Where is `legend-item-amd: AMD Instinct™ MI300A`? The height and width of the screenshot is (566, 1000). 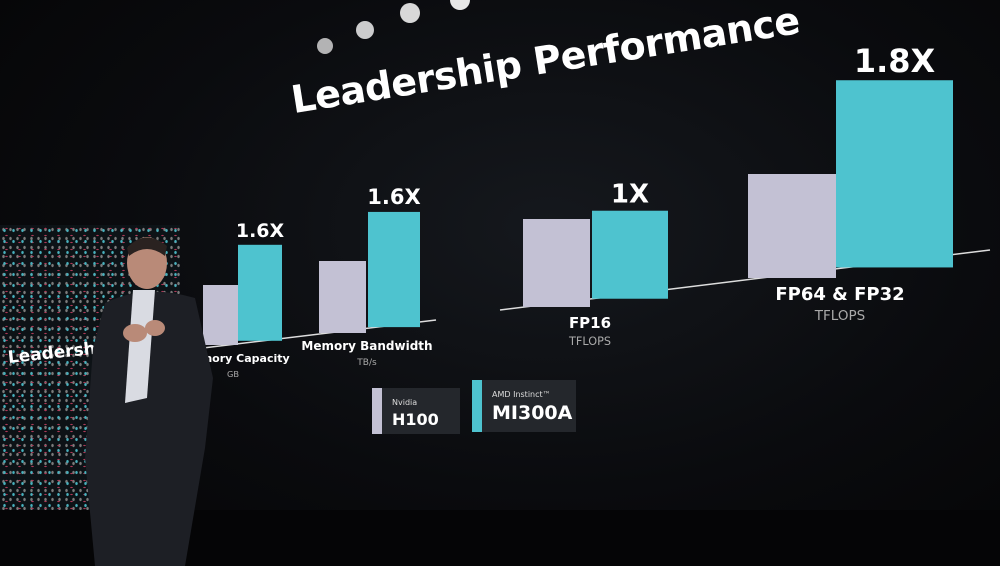
legend-item-amd: AMD Instinct™ MI300A is located at coordinates (524, 406).